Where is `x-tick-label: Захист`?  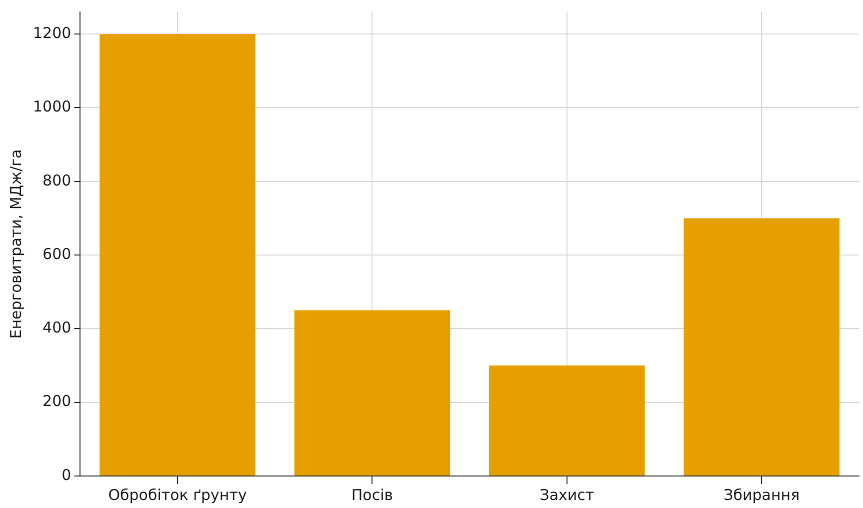
x-tick-label: Захист is located at coordinates (567, 495).